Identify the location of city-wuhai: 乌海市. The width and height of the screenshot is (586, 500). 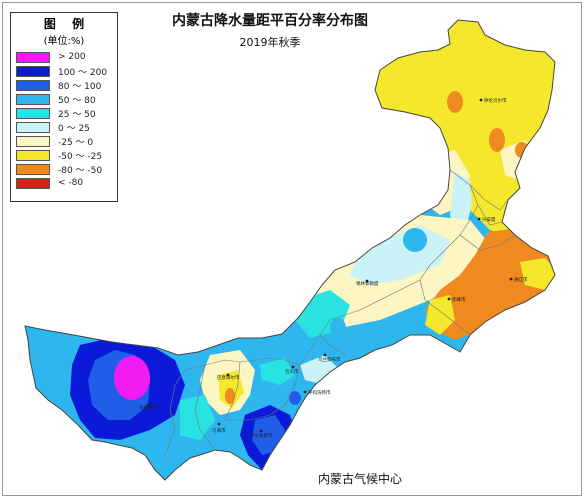
(219, 428).